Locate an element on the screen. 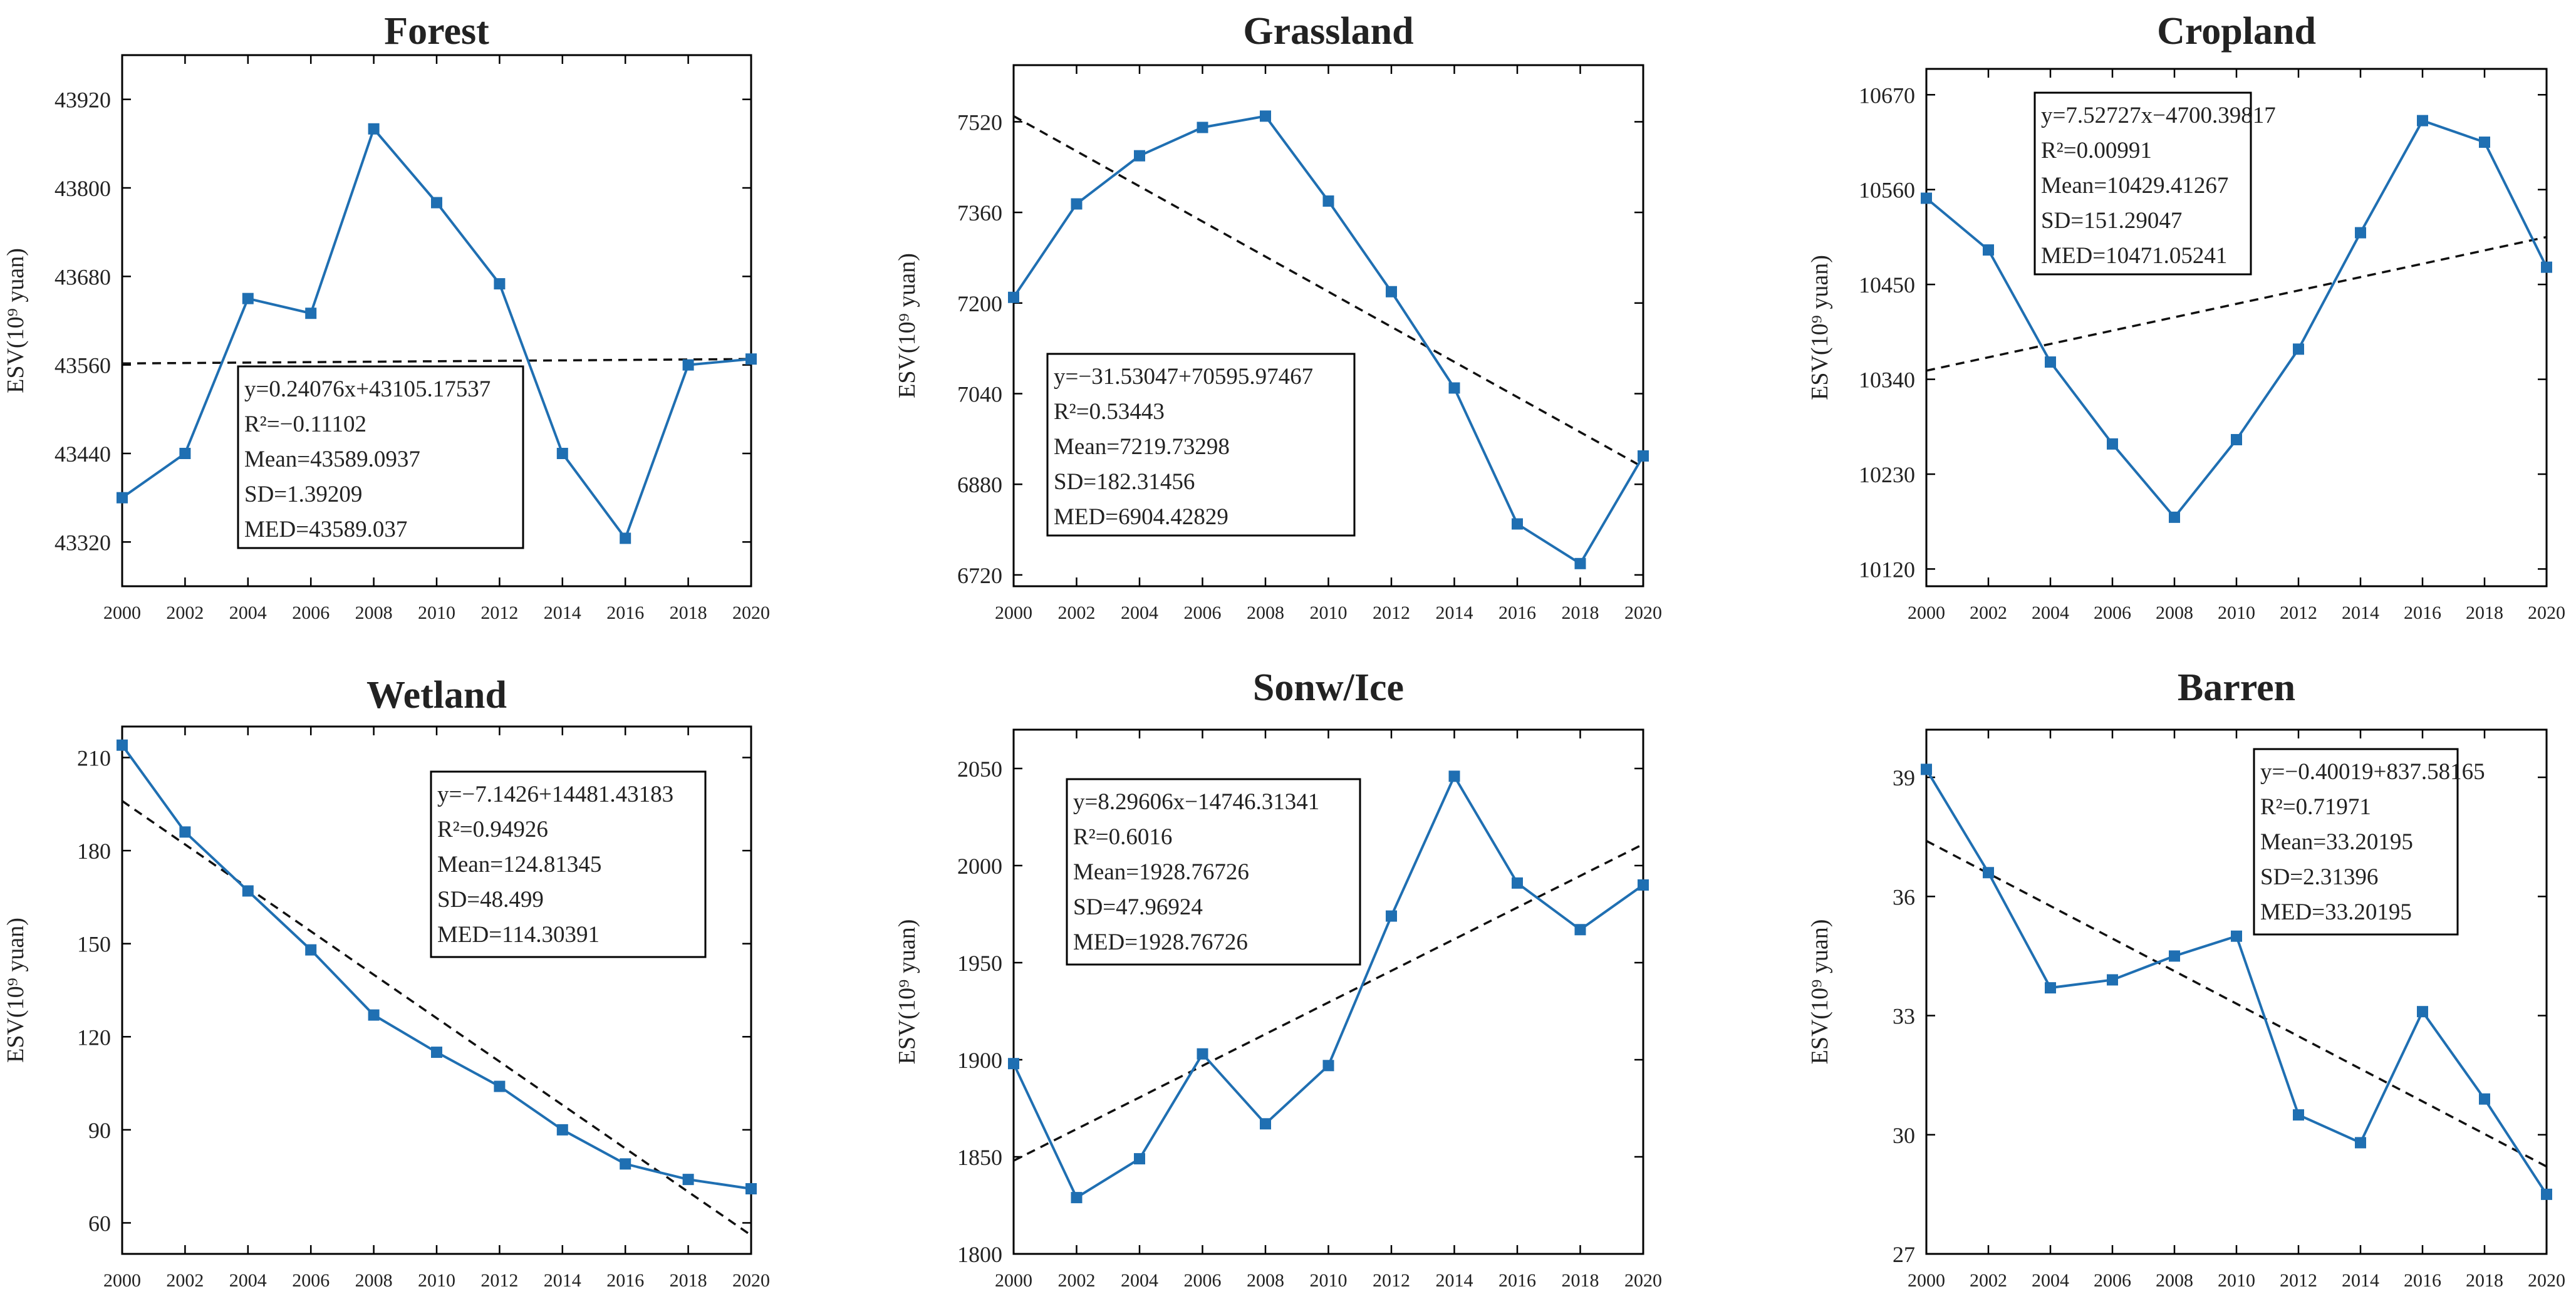 The width and height of the screenshot is (2576, 1304). y-tick-label: 2050 is located at coordinates (980, 769).